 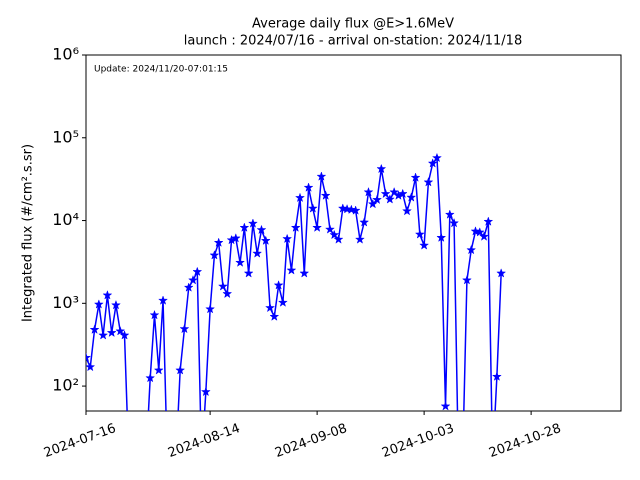 I want to click on annotation: Update: 2024/11/20-07:01:15, so click(x=161, y=70).